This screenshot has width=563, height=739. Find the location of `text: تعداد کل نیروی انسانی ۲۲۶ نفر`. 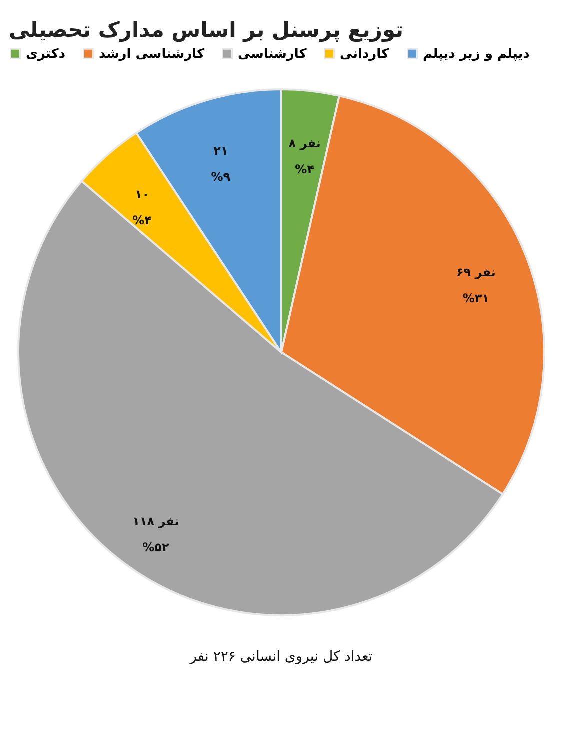

text: تعداد کل نیروی انسانی ۲۲۶ نفر is located at coordinates (281, 657).